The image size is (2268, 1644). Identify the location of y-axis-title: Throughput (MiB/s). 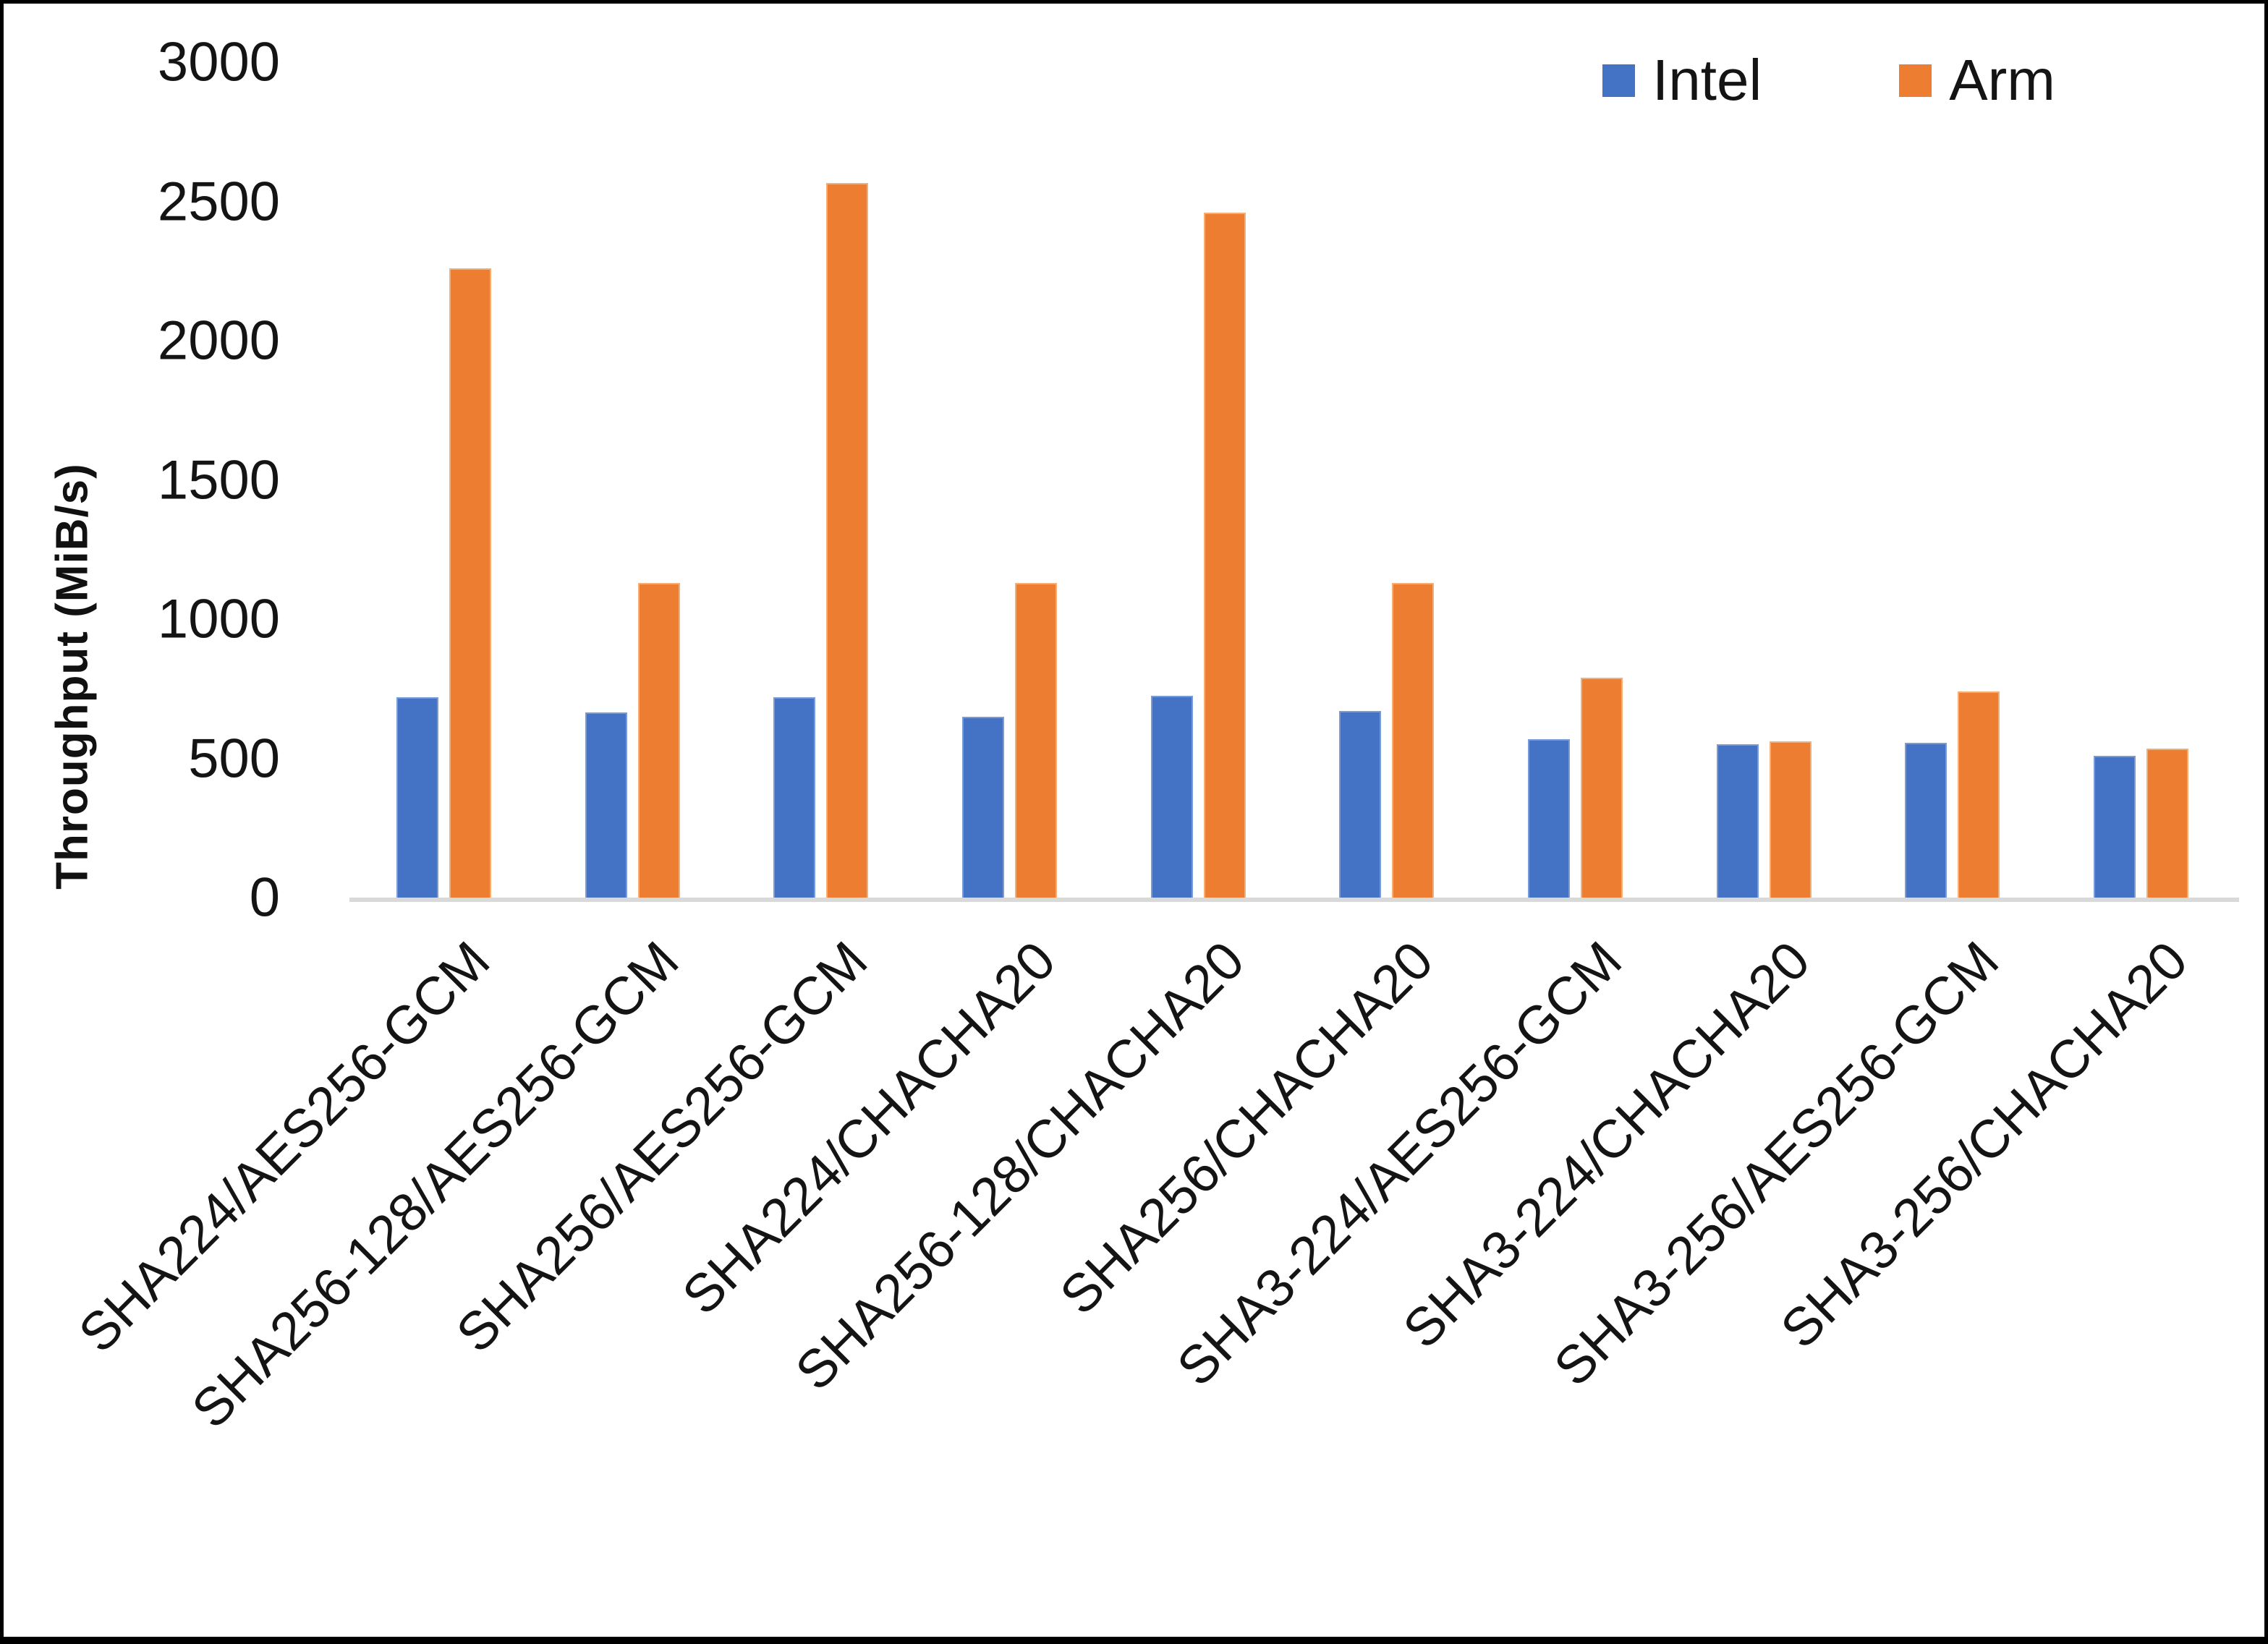
(72, 676).